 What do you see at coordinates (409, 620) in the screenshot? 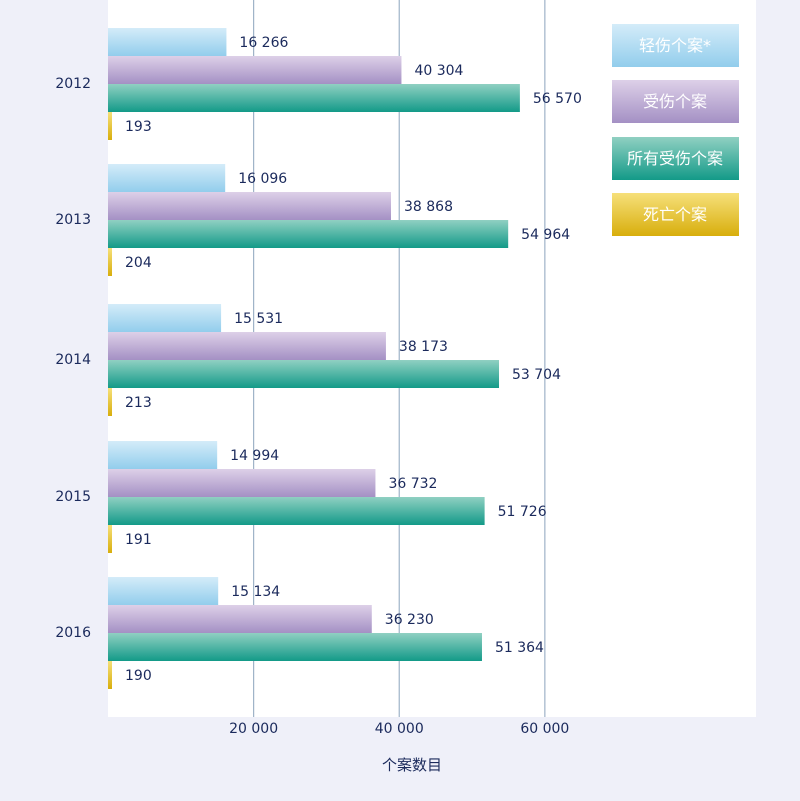
I see `data-label: 36 230` at bounding box center [409, 620].